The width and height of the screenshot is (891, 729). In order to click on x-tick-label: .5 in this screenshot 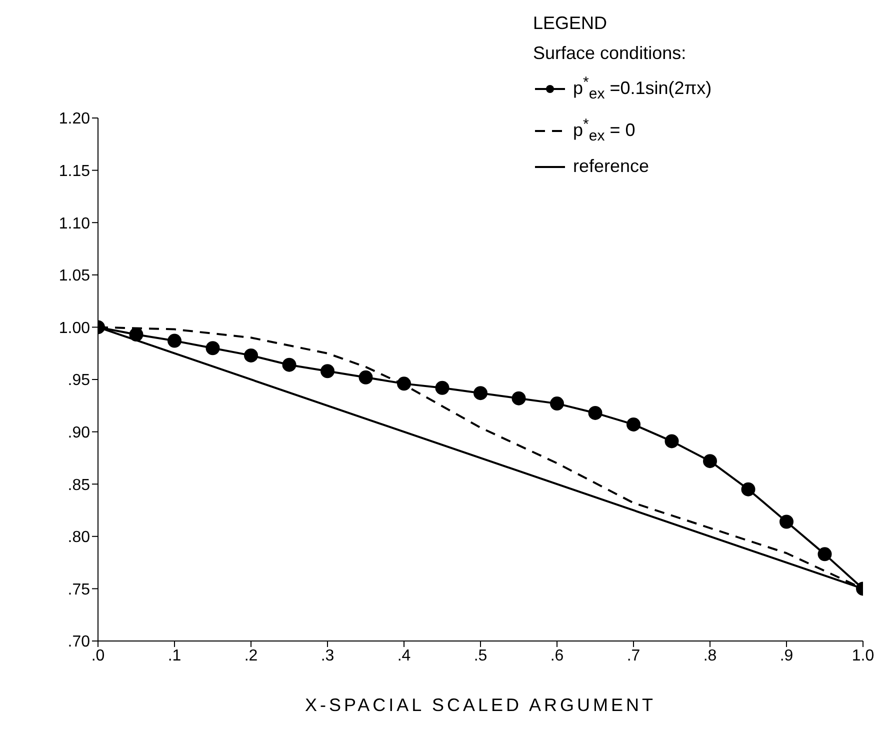, I will do `click(481, 655)`.